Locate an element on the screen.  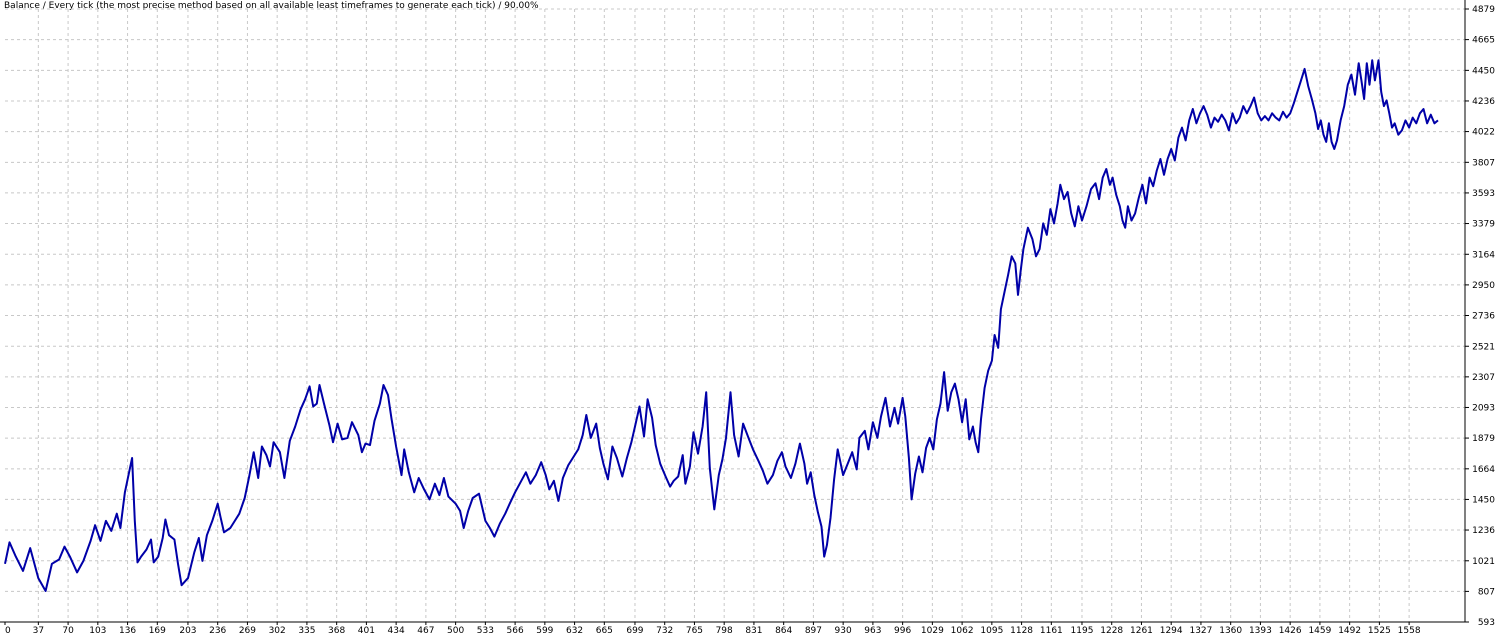
x-tick-label: 500 is located at coordinates (455, 630).